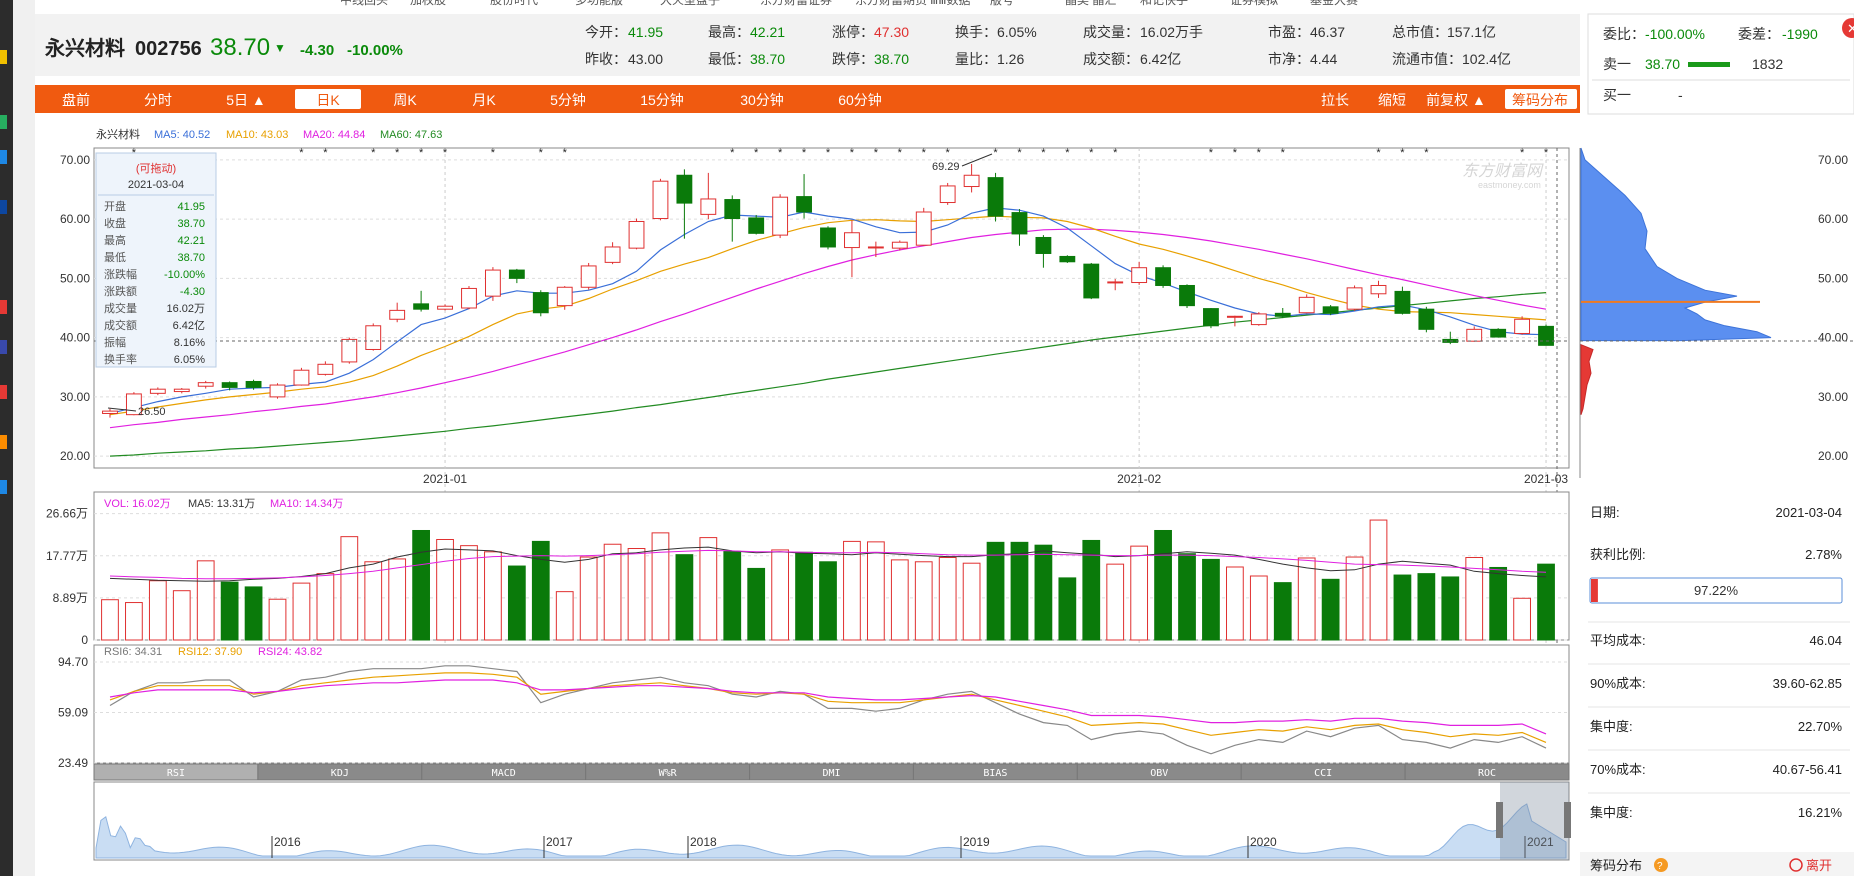 This screenshot has width=1854, height=876. Describe the element at coordinates (1334, 3) in the screenshot. I see `top-menu-item: 基金大赛` at that location.